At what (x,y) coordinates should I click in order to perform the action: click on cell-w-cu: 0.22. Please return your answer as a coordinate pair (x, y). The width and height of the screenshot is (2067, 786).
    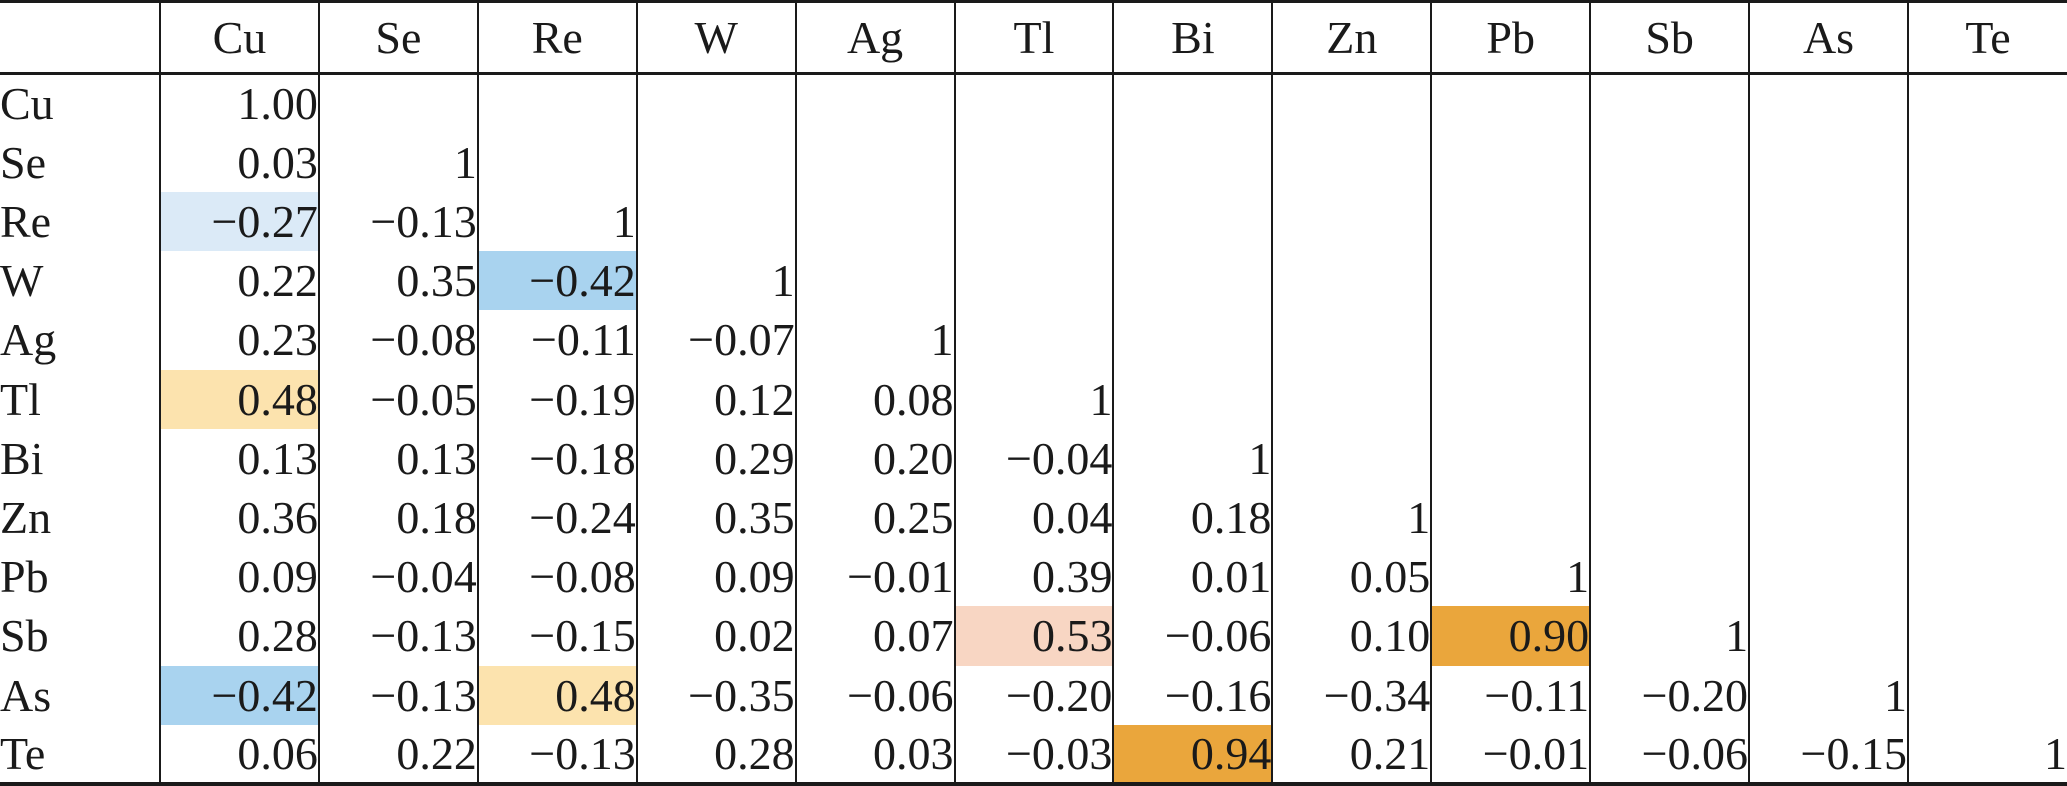
    Looking at the image, I should click on (239, 281).